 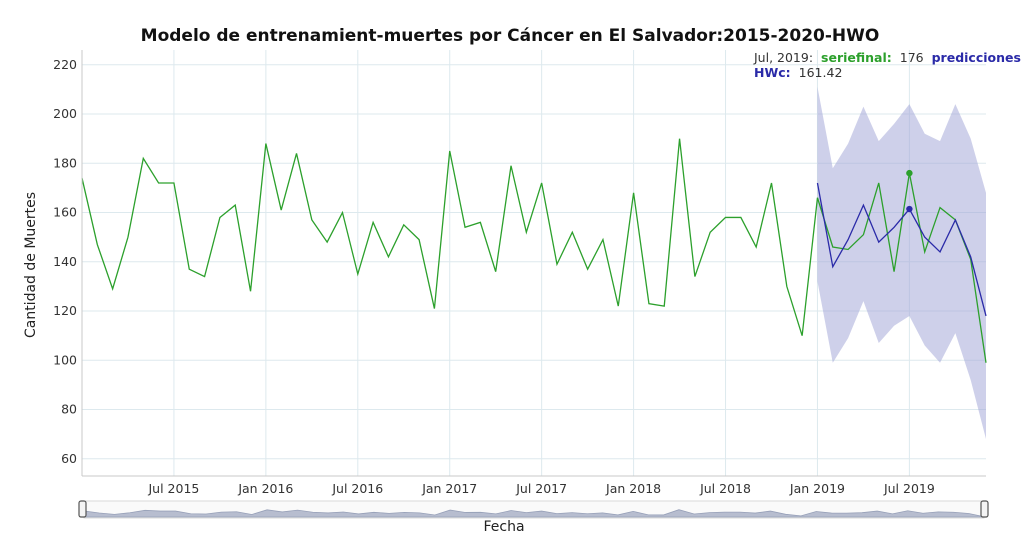 What do you see at coordinates (65, 113) in the screenshot?
I see `y-tick-label: 200` at bounding box center [65, 113].